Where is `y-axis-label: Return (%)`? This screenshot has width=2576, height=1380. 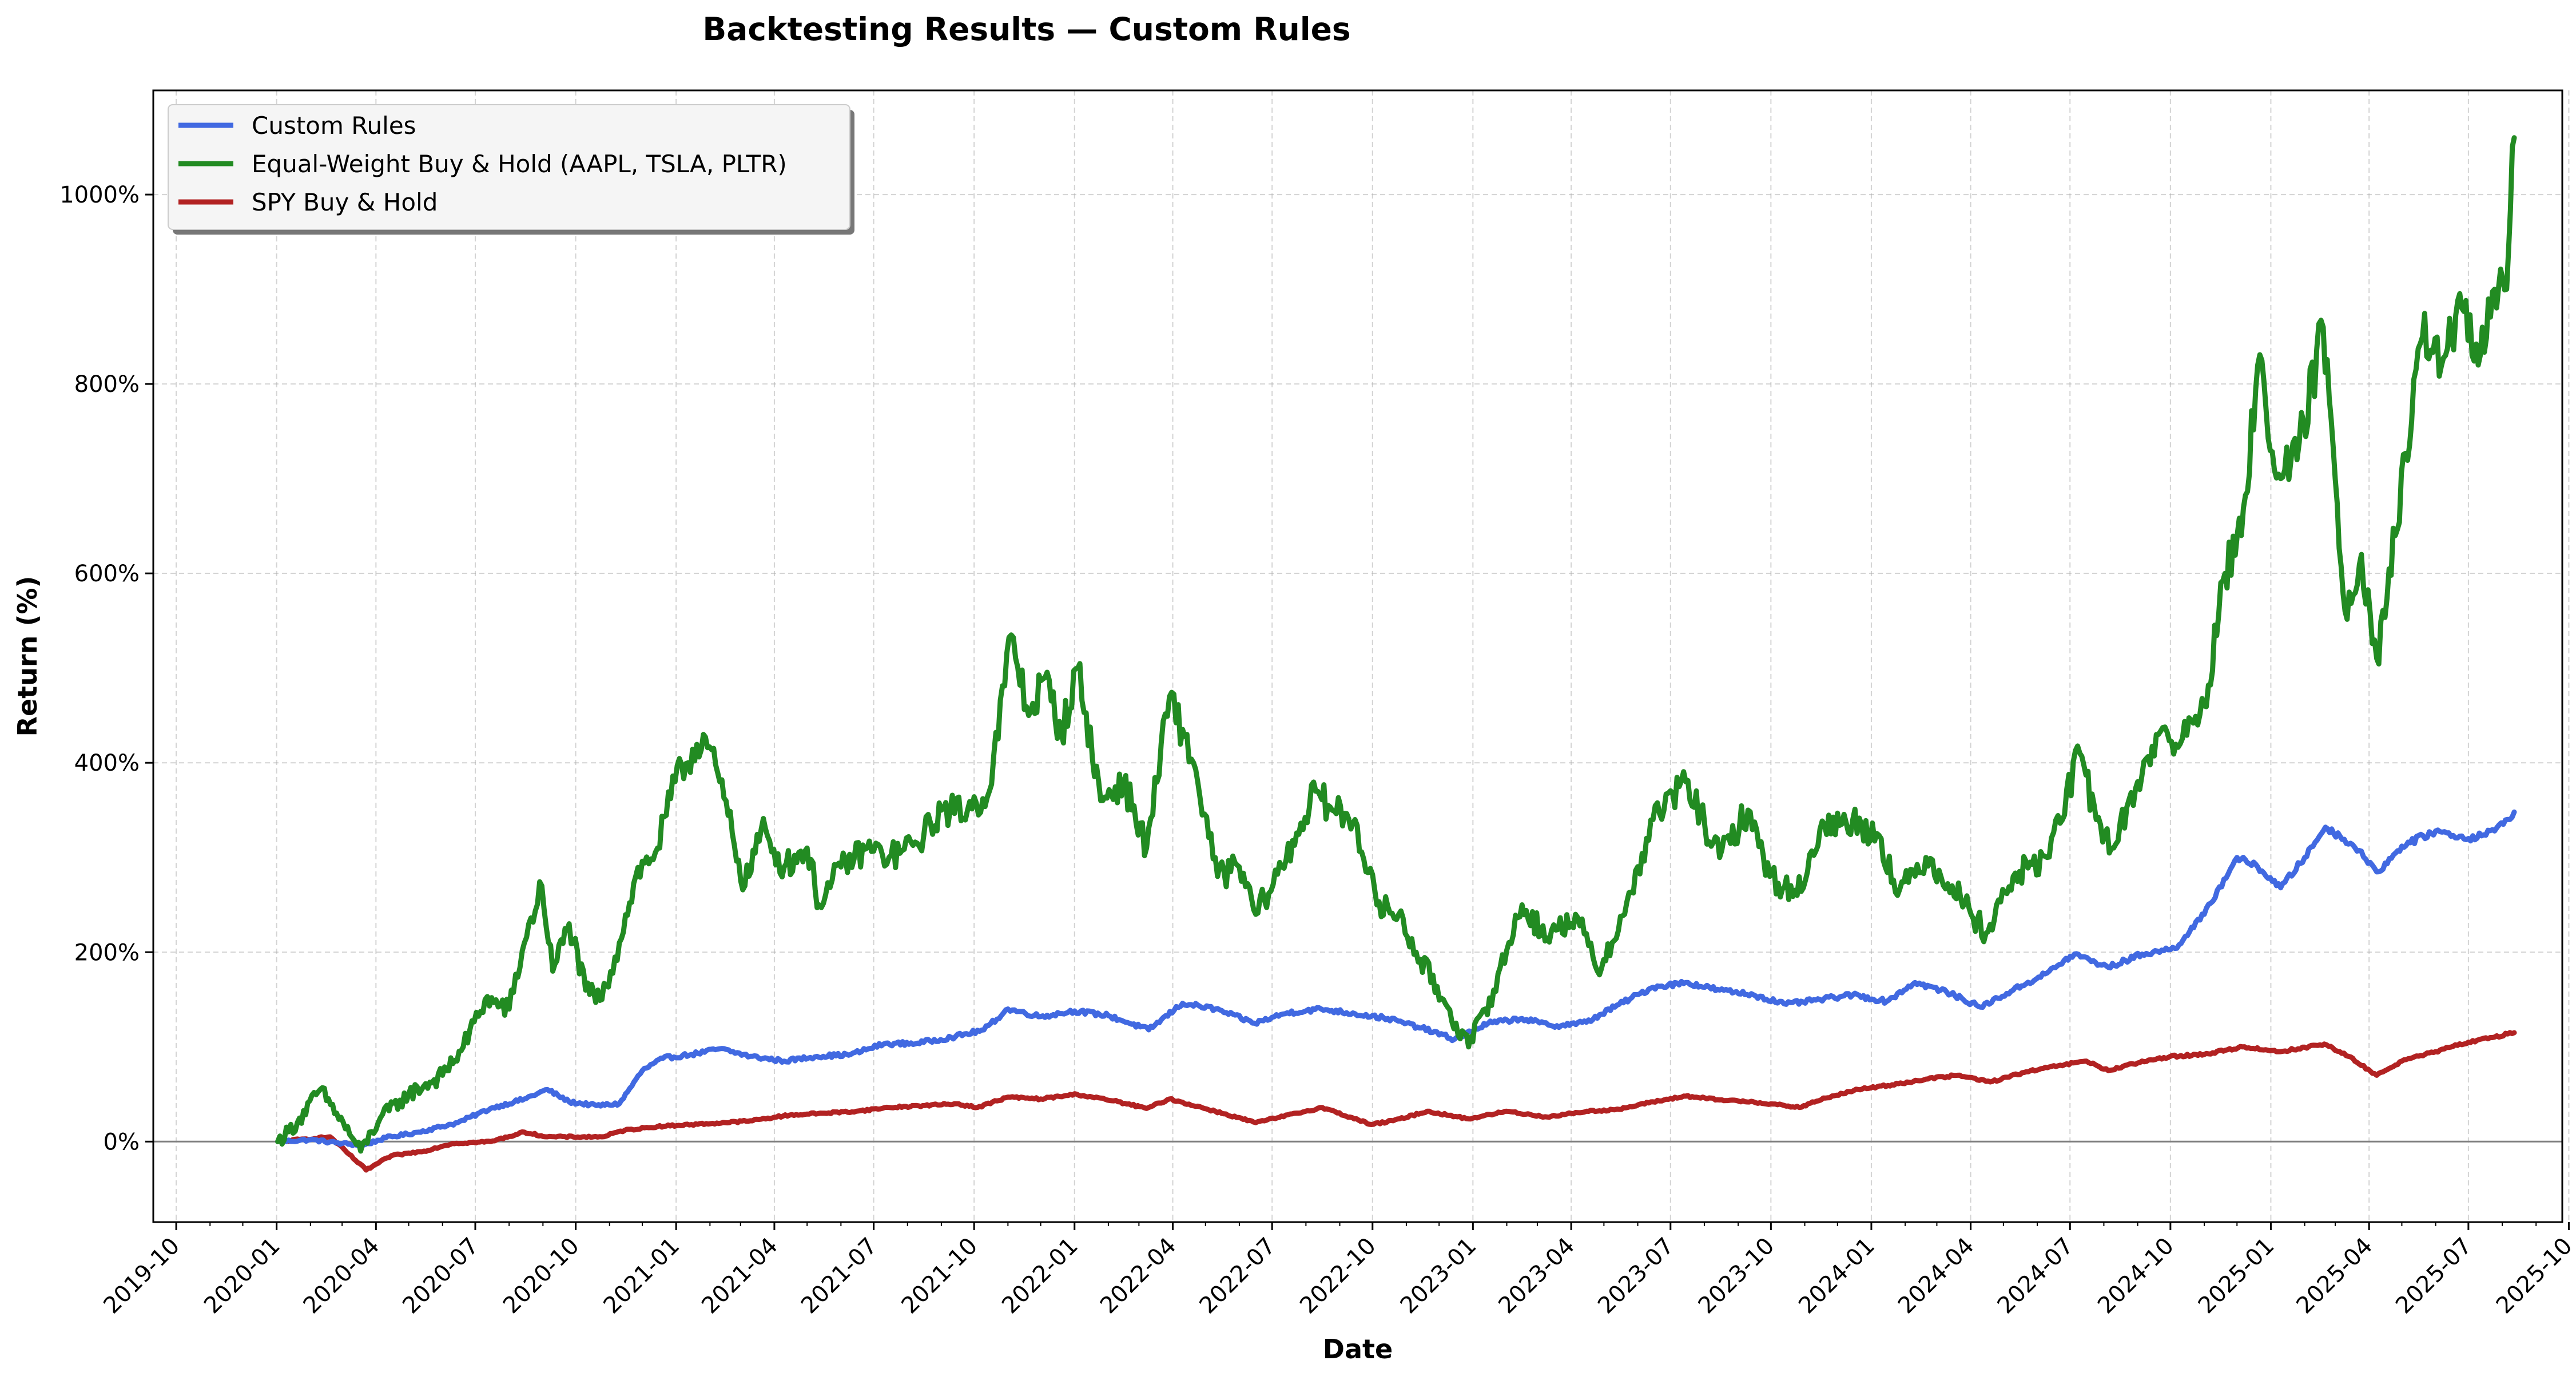 y-axis-label: Return (%) is located at coordinates (27, 656).